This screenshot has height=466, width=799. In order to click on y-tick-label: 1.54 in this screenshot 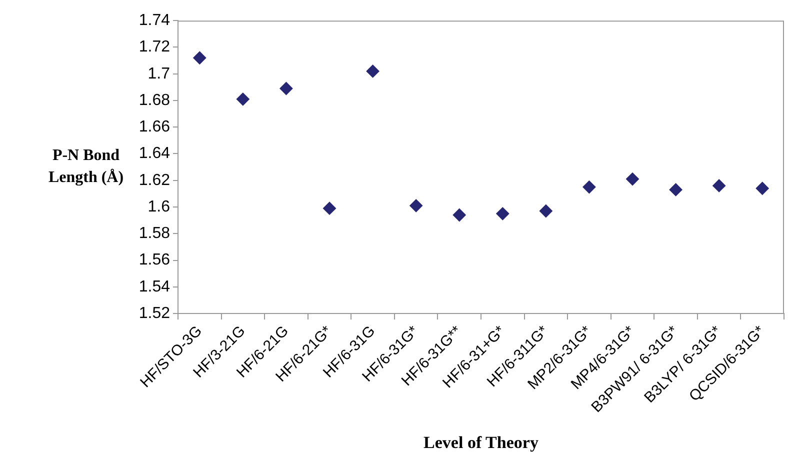, I will do `click(154, 287)`.